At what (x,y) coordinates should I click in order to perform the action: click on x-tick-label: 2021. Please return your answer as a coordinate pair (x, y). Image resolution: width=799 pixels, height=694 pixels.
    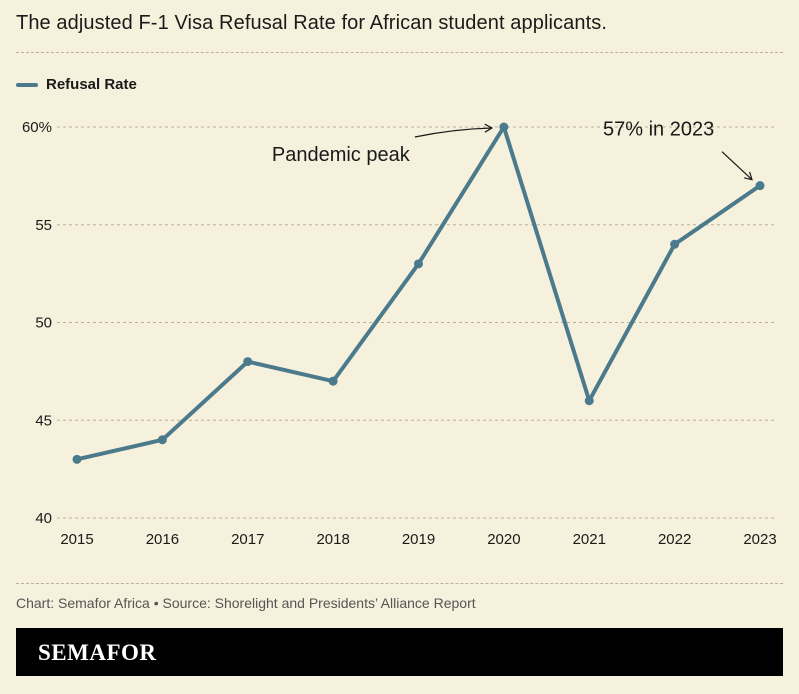
    Looking at the image, I should click on (589, 539).